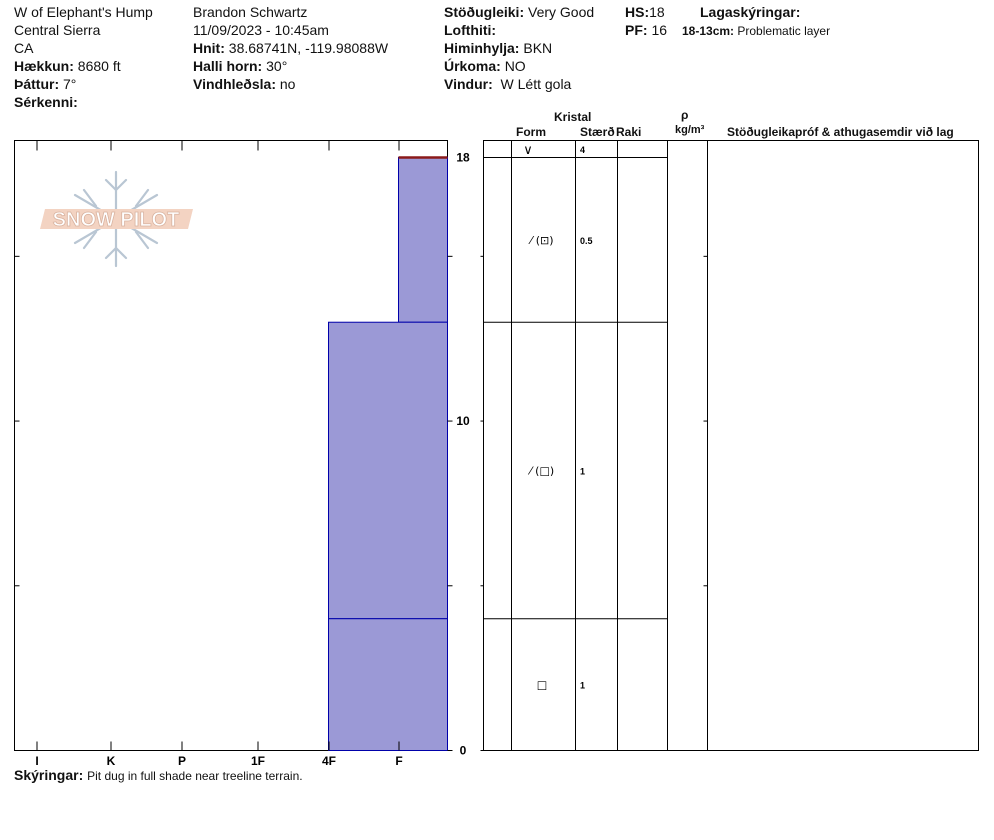 The height and width of the screenshot is (840, 994). I want to click on air-temp-label: Lofthiti:, so click(470, 30).